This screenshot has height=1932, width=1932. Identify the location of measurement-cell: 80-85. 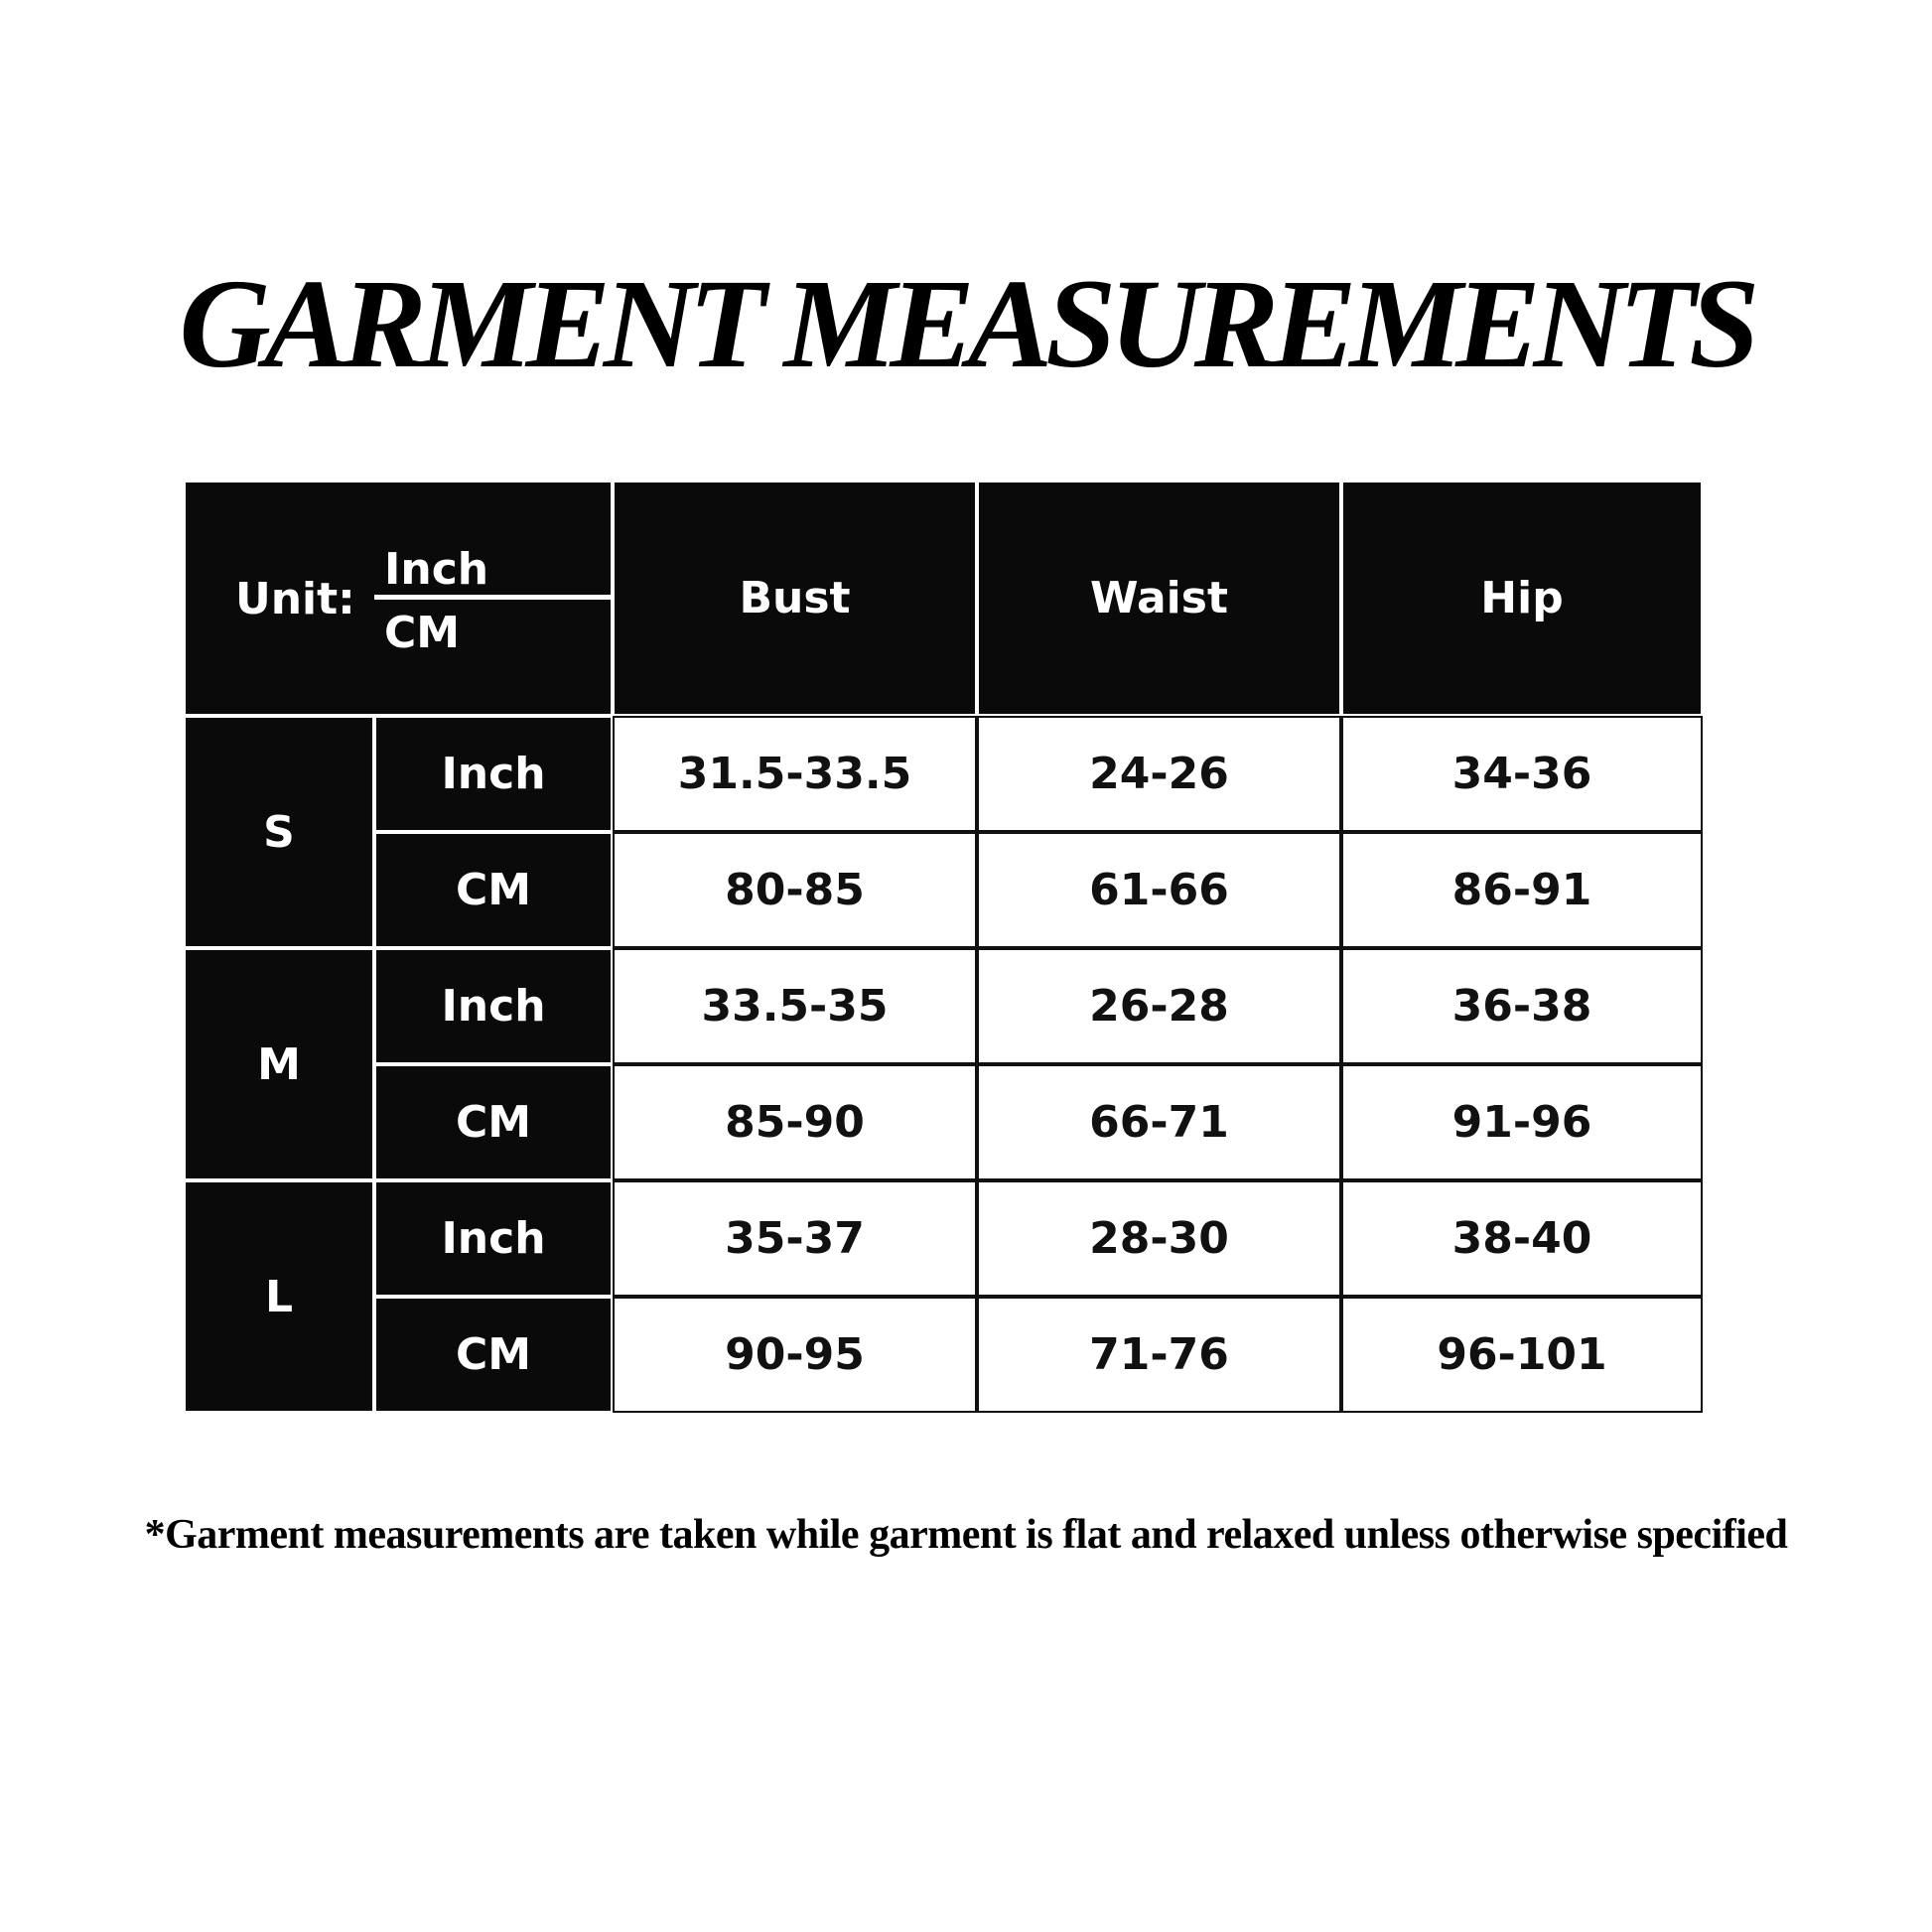
(795, 890).